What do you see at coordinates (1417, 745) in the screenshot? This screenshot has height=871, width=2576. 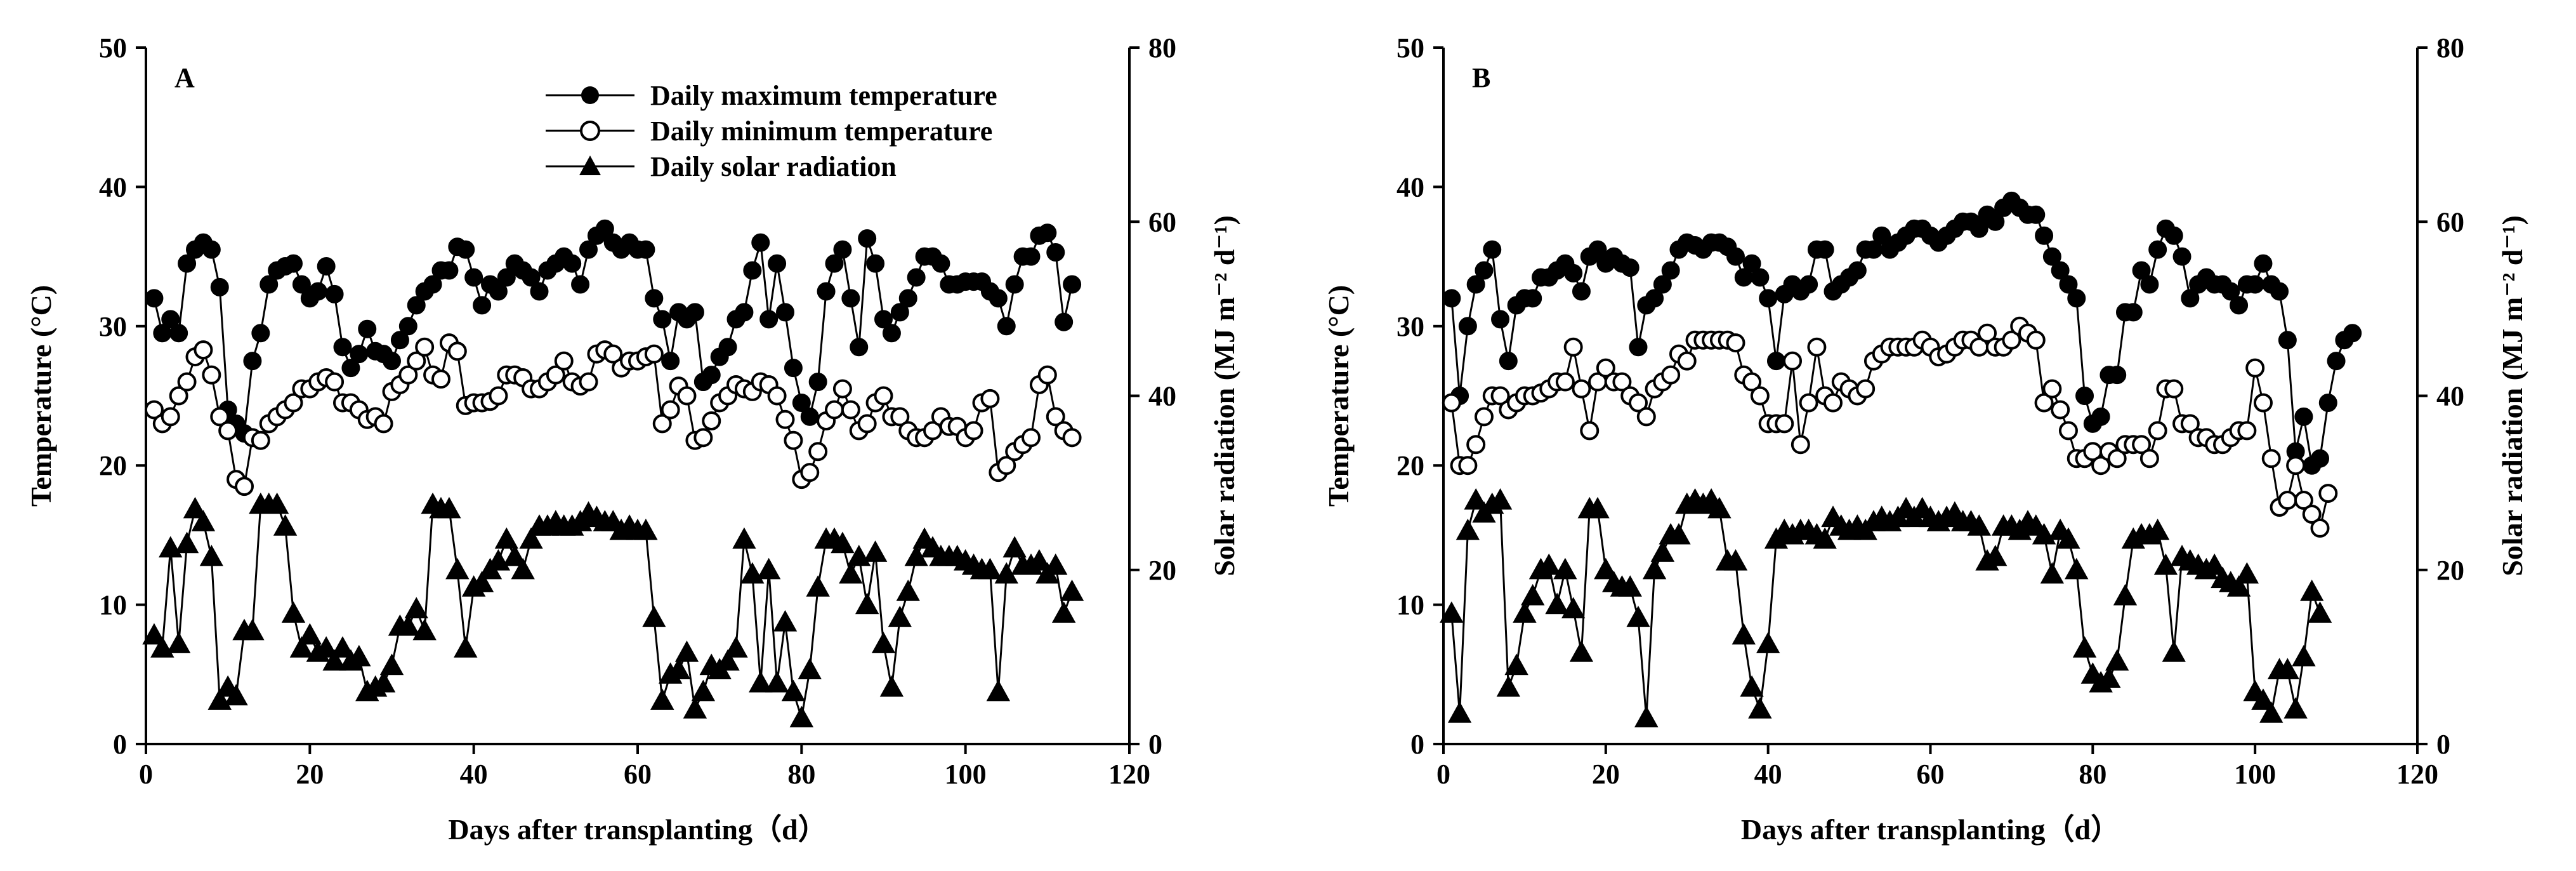 I see `y-tick-label: 0` at bounding box center [1417, 745].